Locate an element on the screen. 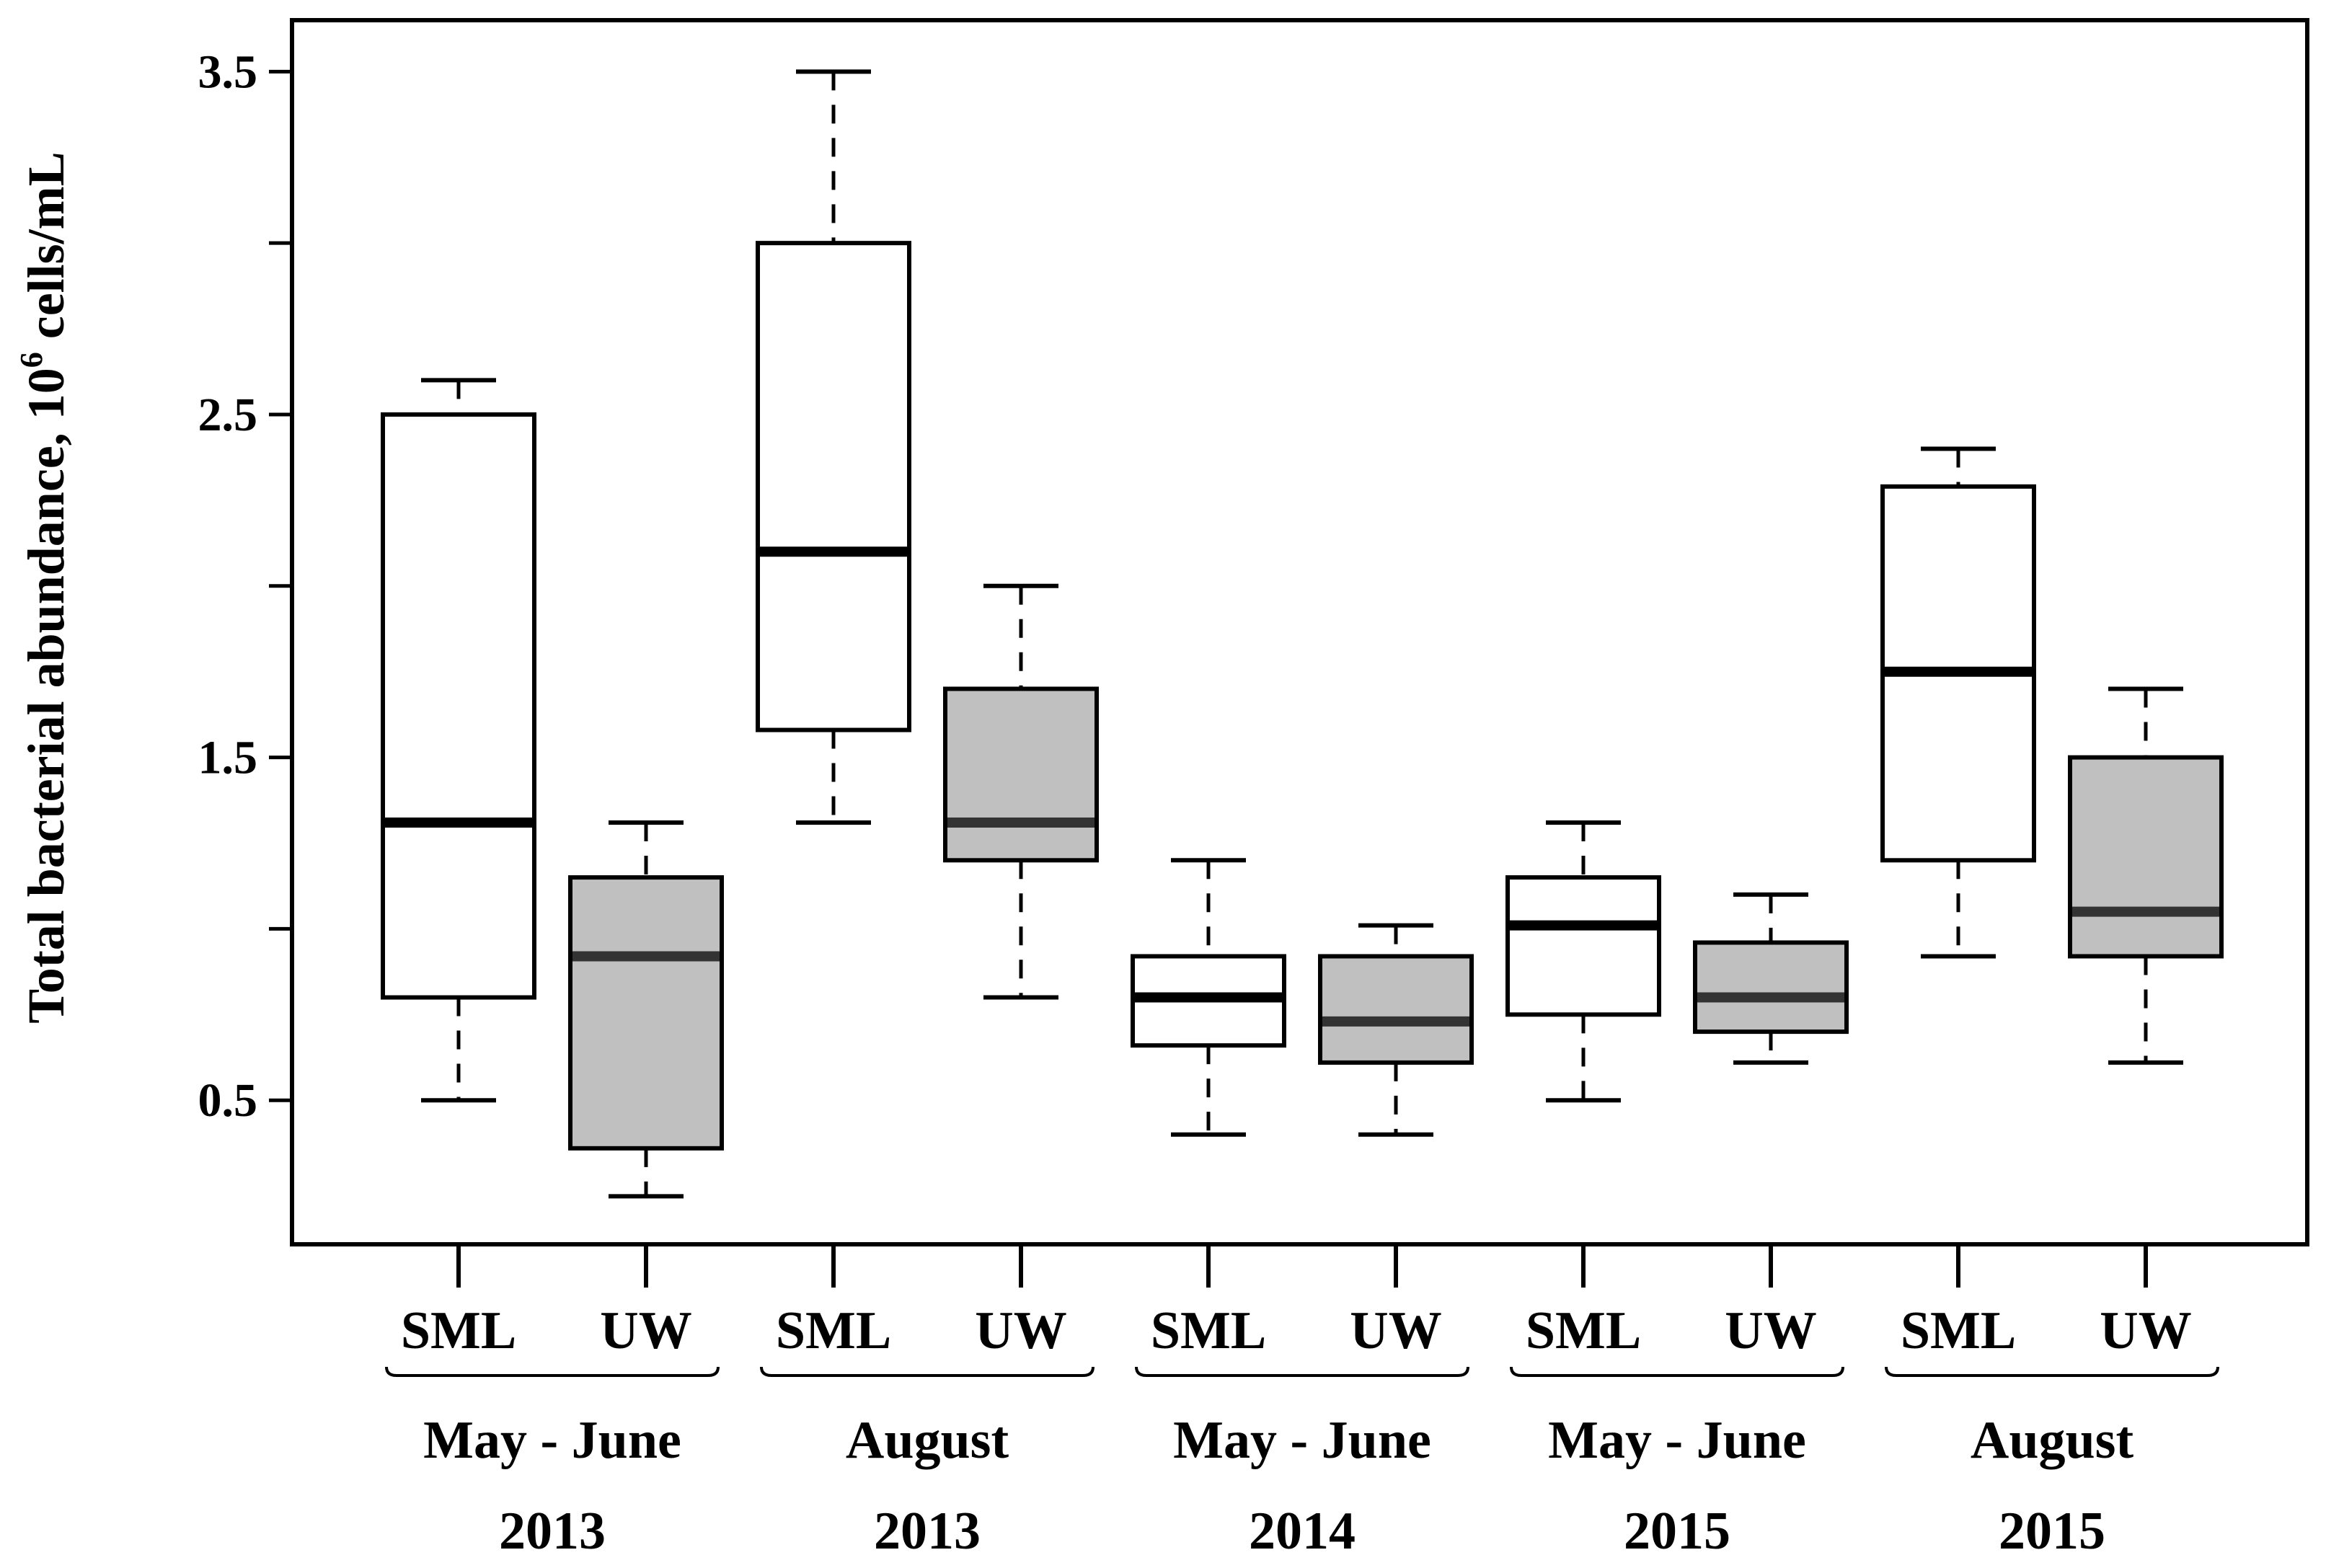 The height and width of the screenshot is (1568, 2326). group-5: August 2015 is located at coordinates (2052, 1463).